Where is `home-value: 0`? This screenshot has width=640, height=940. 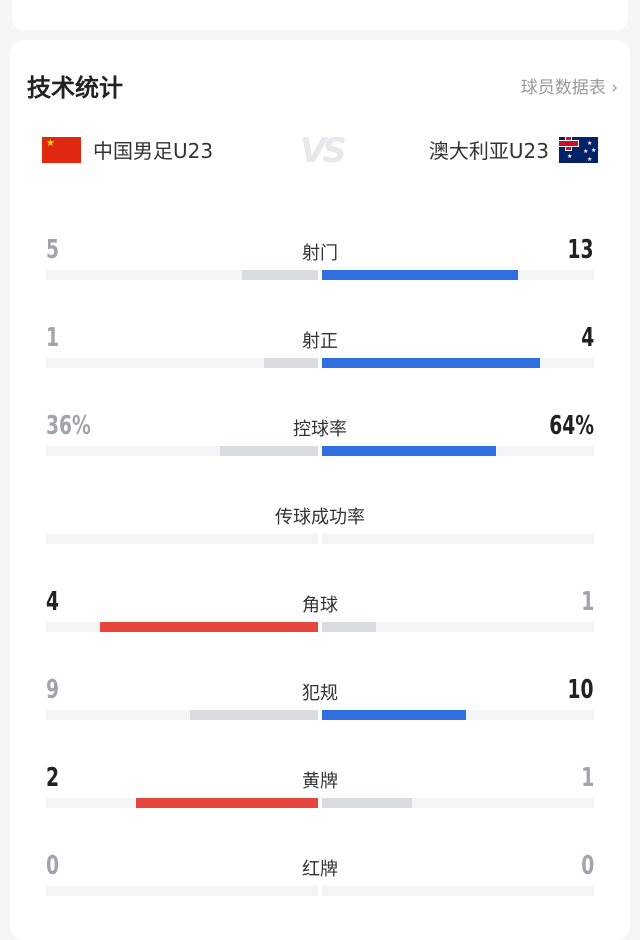
home-value: 0 is located at coordinates (53, 866).